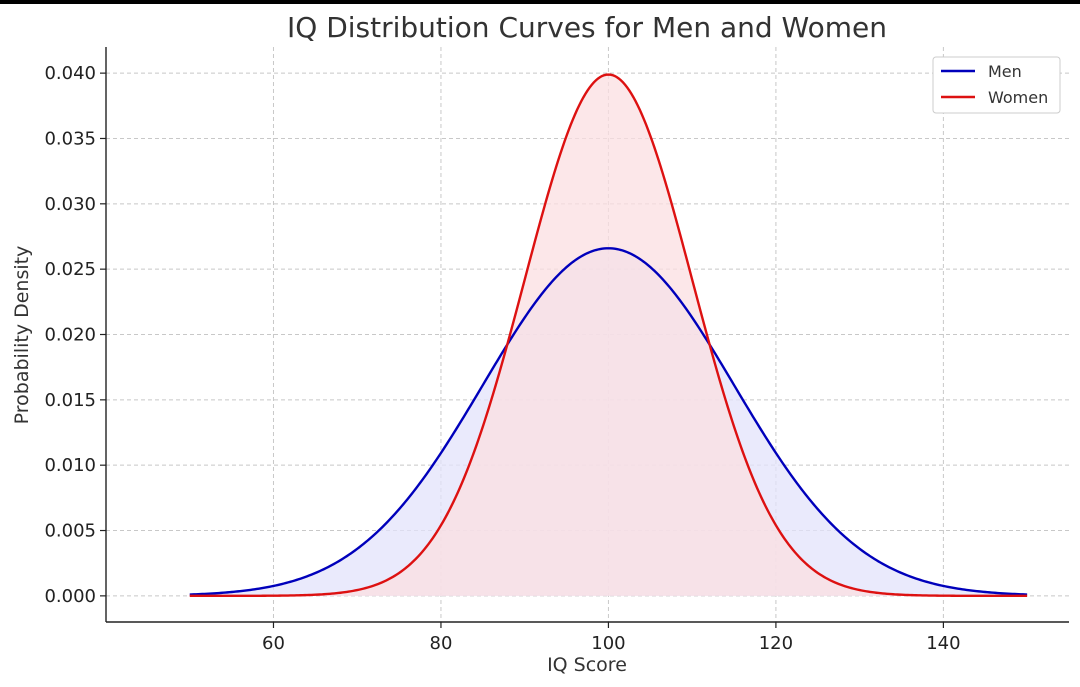  I want to click on x-tick-label: 60, so click(273, 643).